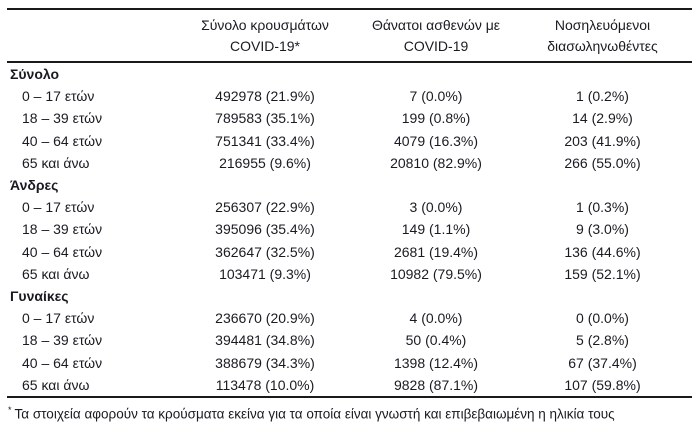  What do you see at coordinates (602, 207) in the screenshot?
I see `intubated-value: 1 (0.3%)` at bounding box center [602, 207].